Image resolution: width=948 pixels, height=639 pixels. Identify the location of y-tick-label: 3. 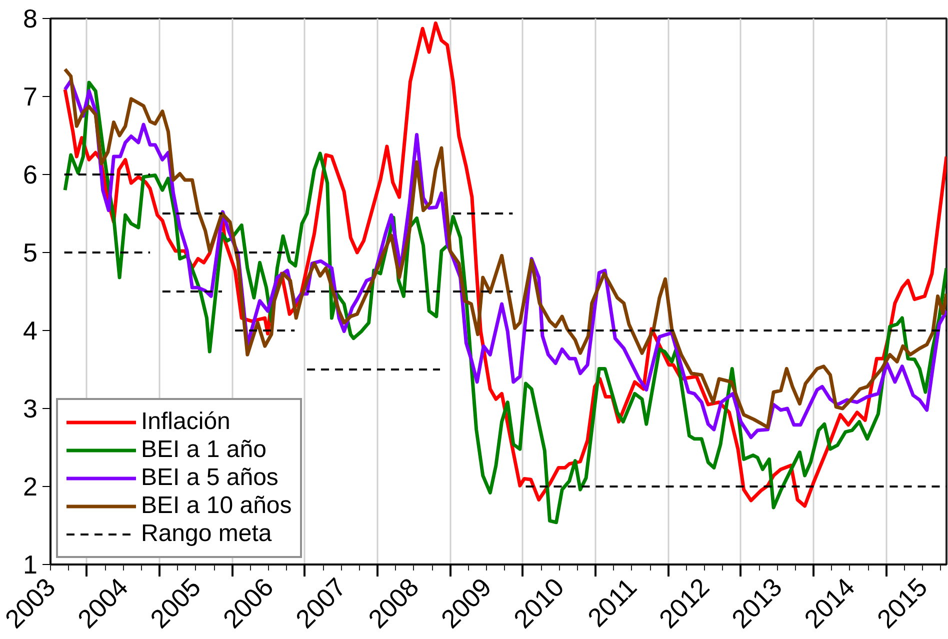
(30, 409).